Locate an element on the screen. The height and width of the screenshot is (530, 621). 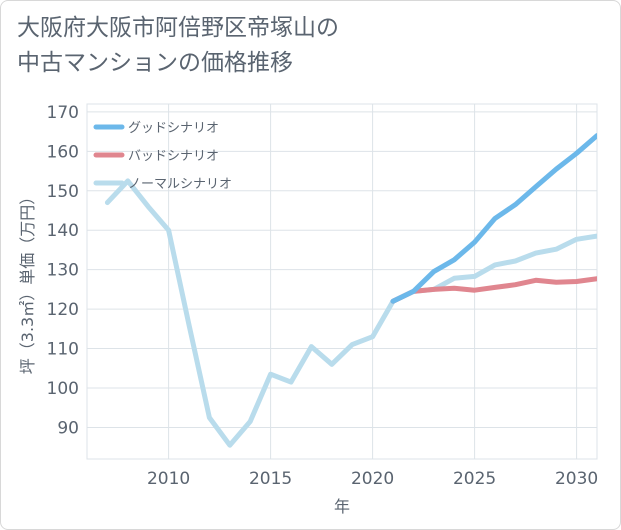
y-tick-label: 160 is located at coordinates (63, 152).